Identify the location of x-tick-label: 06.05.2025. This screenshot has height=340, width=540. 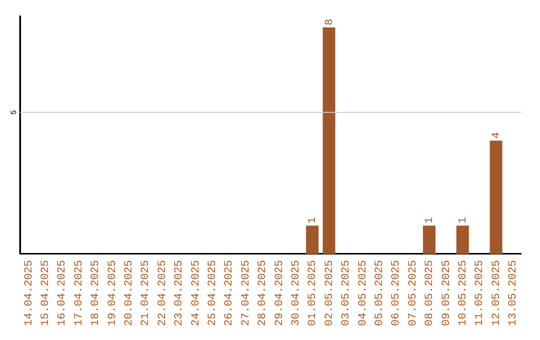
(396, 293).